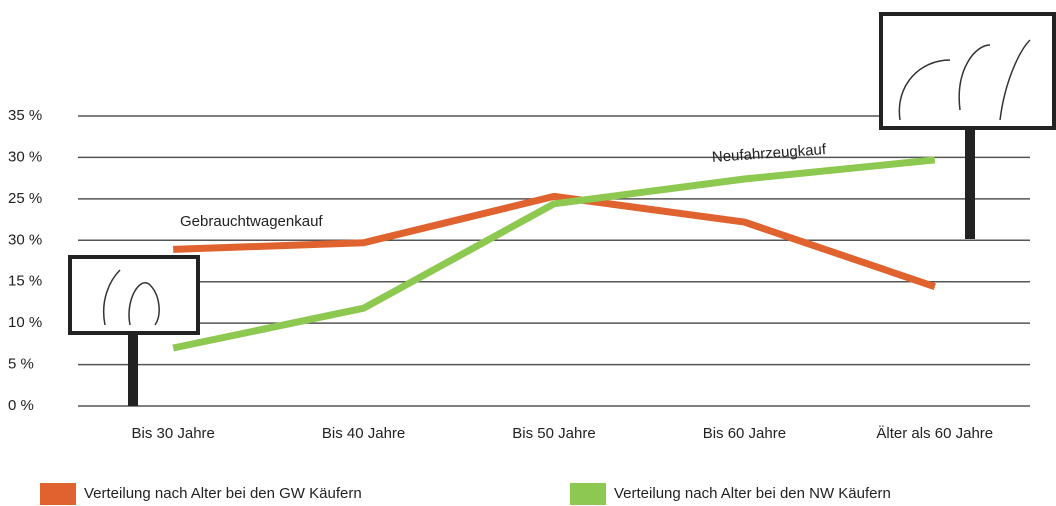  What do you see at coordinates (752, 493) in the screenshot?
I see `legend-label: Verteilung nach Alter bei den NW Käufern` at bounding box center [752, 493].